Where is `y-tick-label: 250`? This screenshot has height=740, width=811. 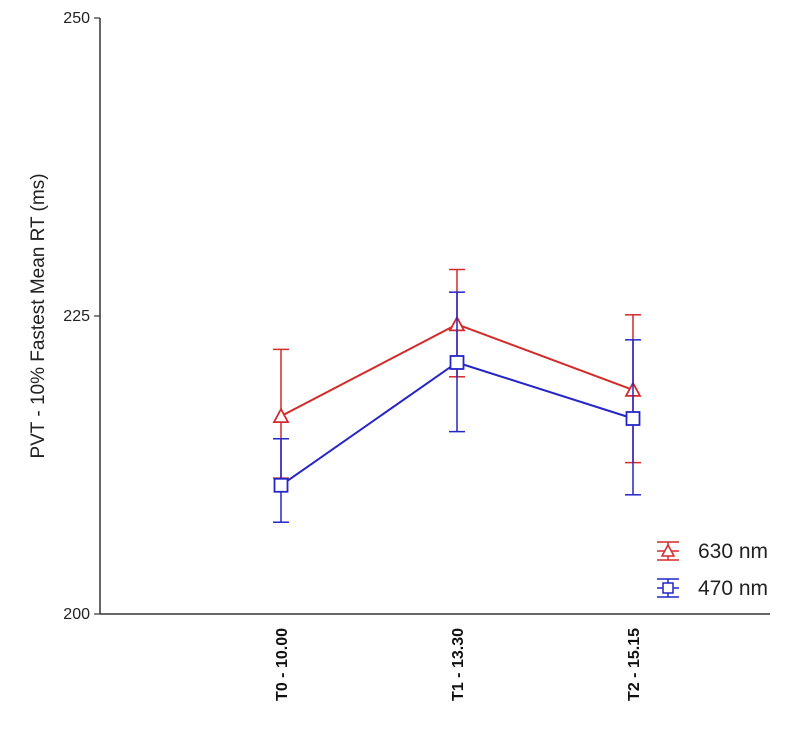 y-tick-label: 250 is located at coordinates (76, 18).